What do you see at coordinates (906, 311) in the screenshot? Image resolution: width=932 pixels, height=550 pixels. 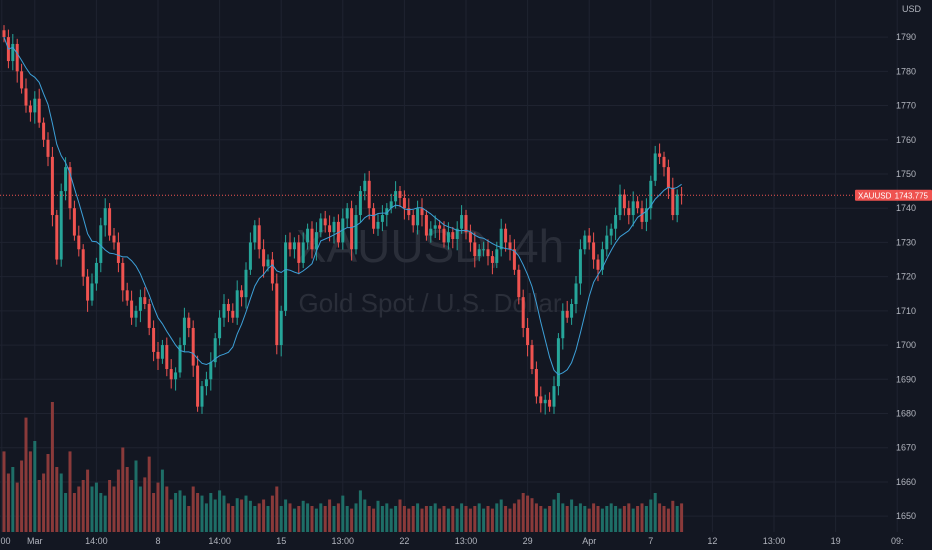 I see `price-tick-label: 1710` at bounding box center [906, 311].